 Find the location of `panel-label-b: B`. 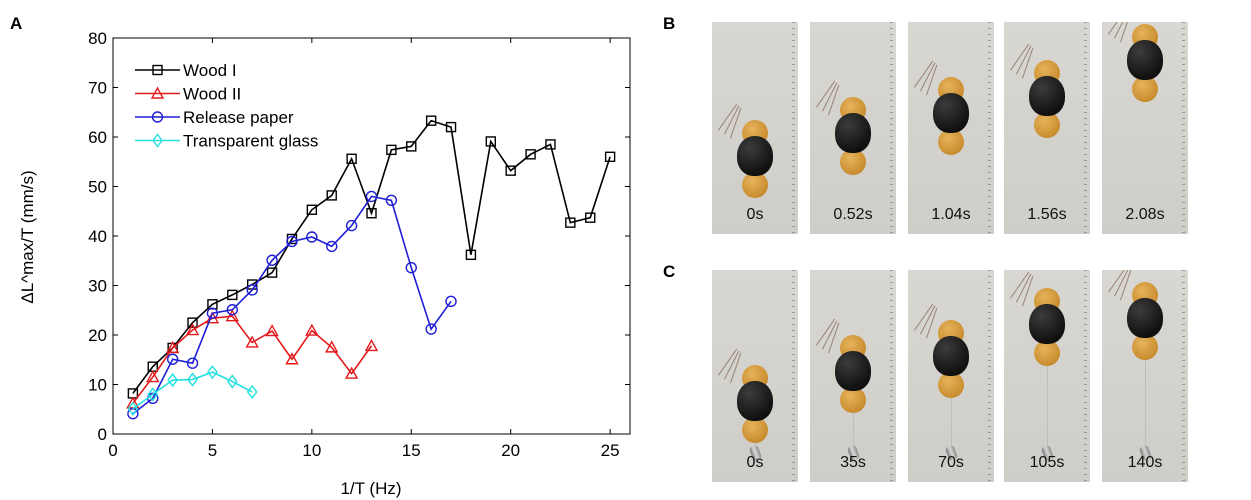

panel-label-b: B is located at coordinates (669, 23).